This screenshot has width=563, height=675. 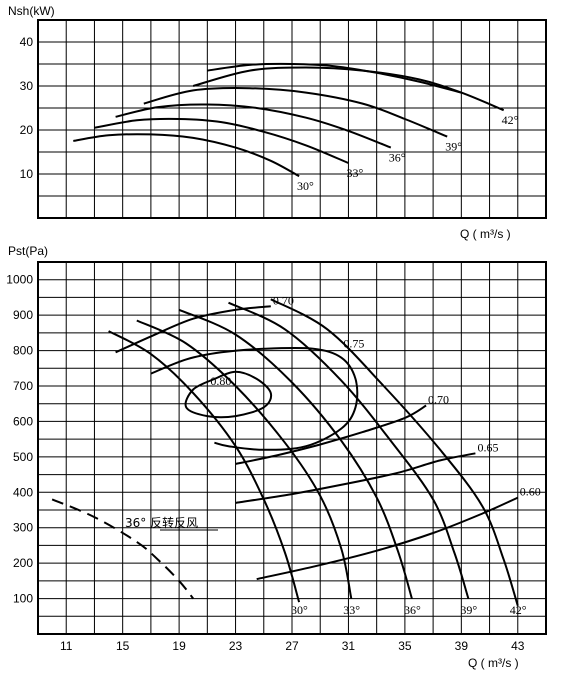 What do you see at coordinates (27, 130) in the screenshot?
I see `power-y-tick-label: 20` at bounding box center [27, 130].